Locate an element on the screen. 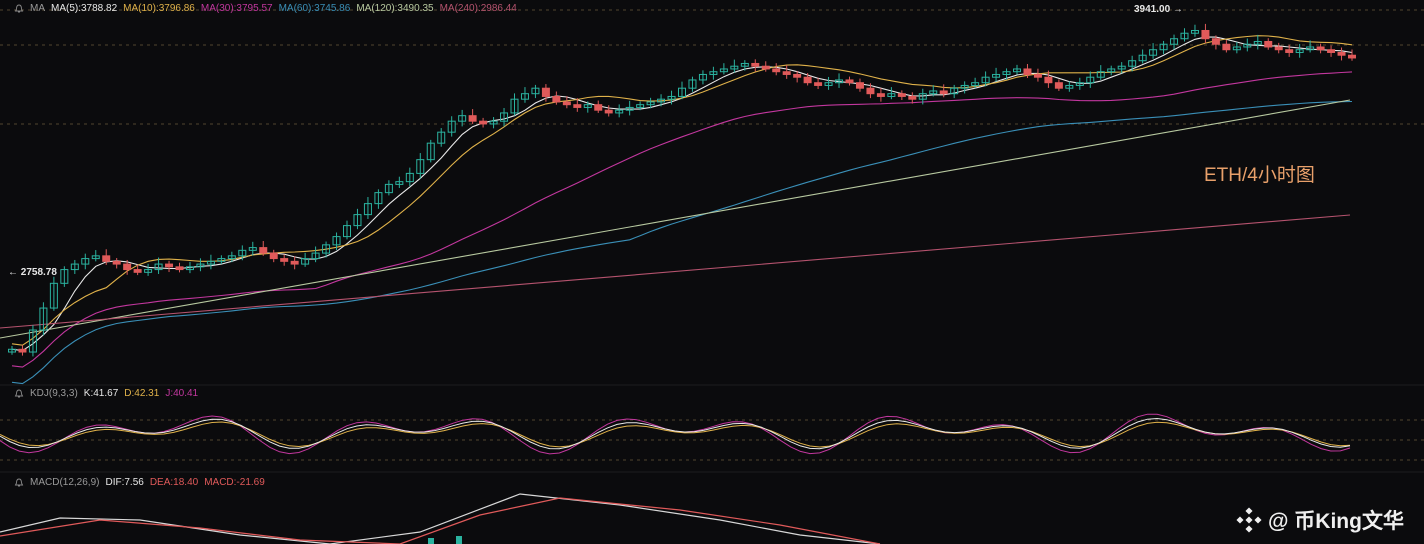 This screenshot has height=544, width=1424. macd-macd-value: MACD:-21.69 is located at coordinates (234, 482).